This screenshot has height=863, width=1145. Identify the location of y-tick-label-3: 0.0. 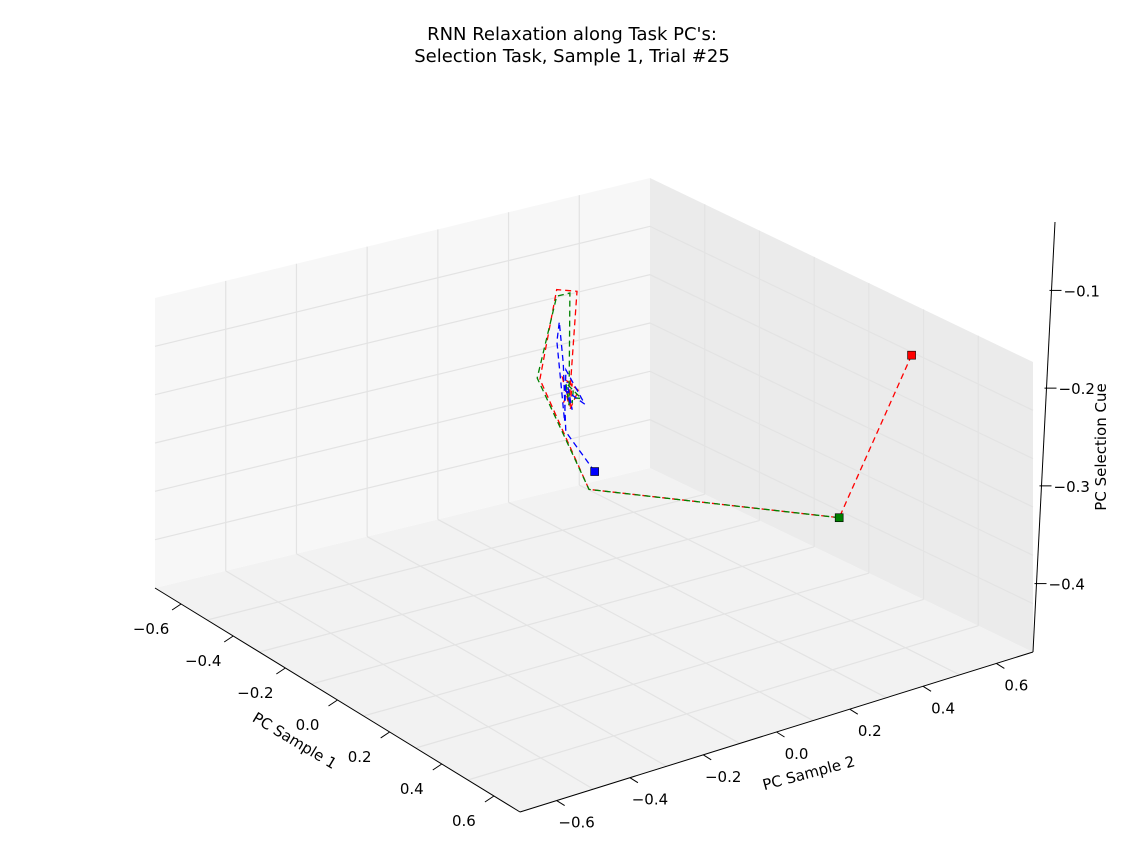
(797, 754).